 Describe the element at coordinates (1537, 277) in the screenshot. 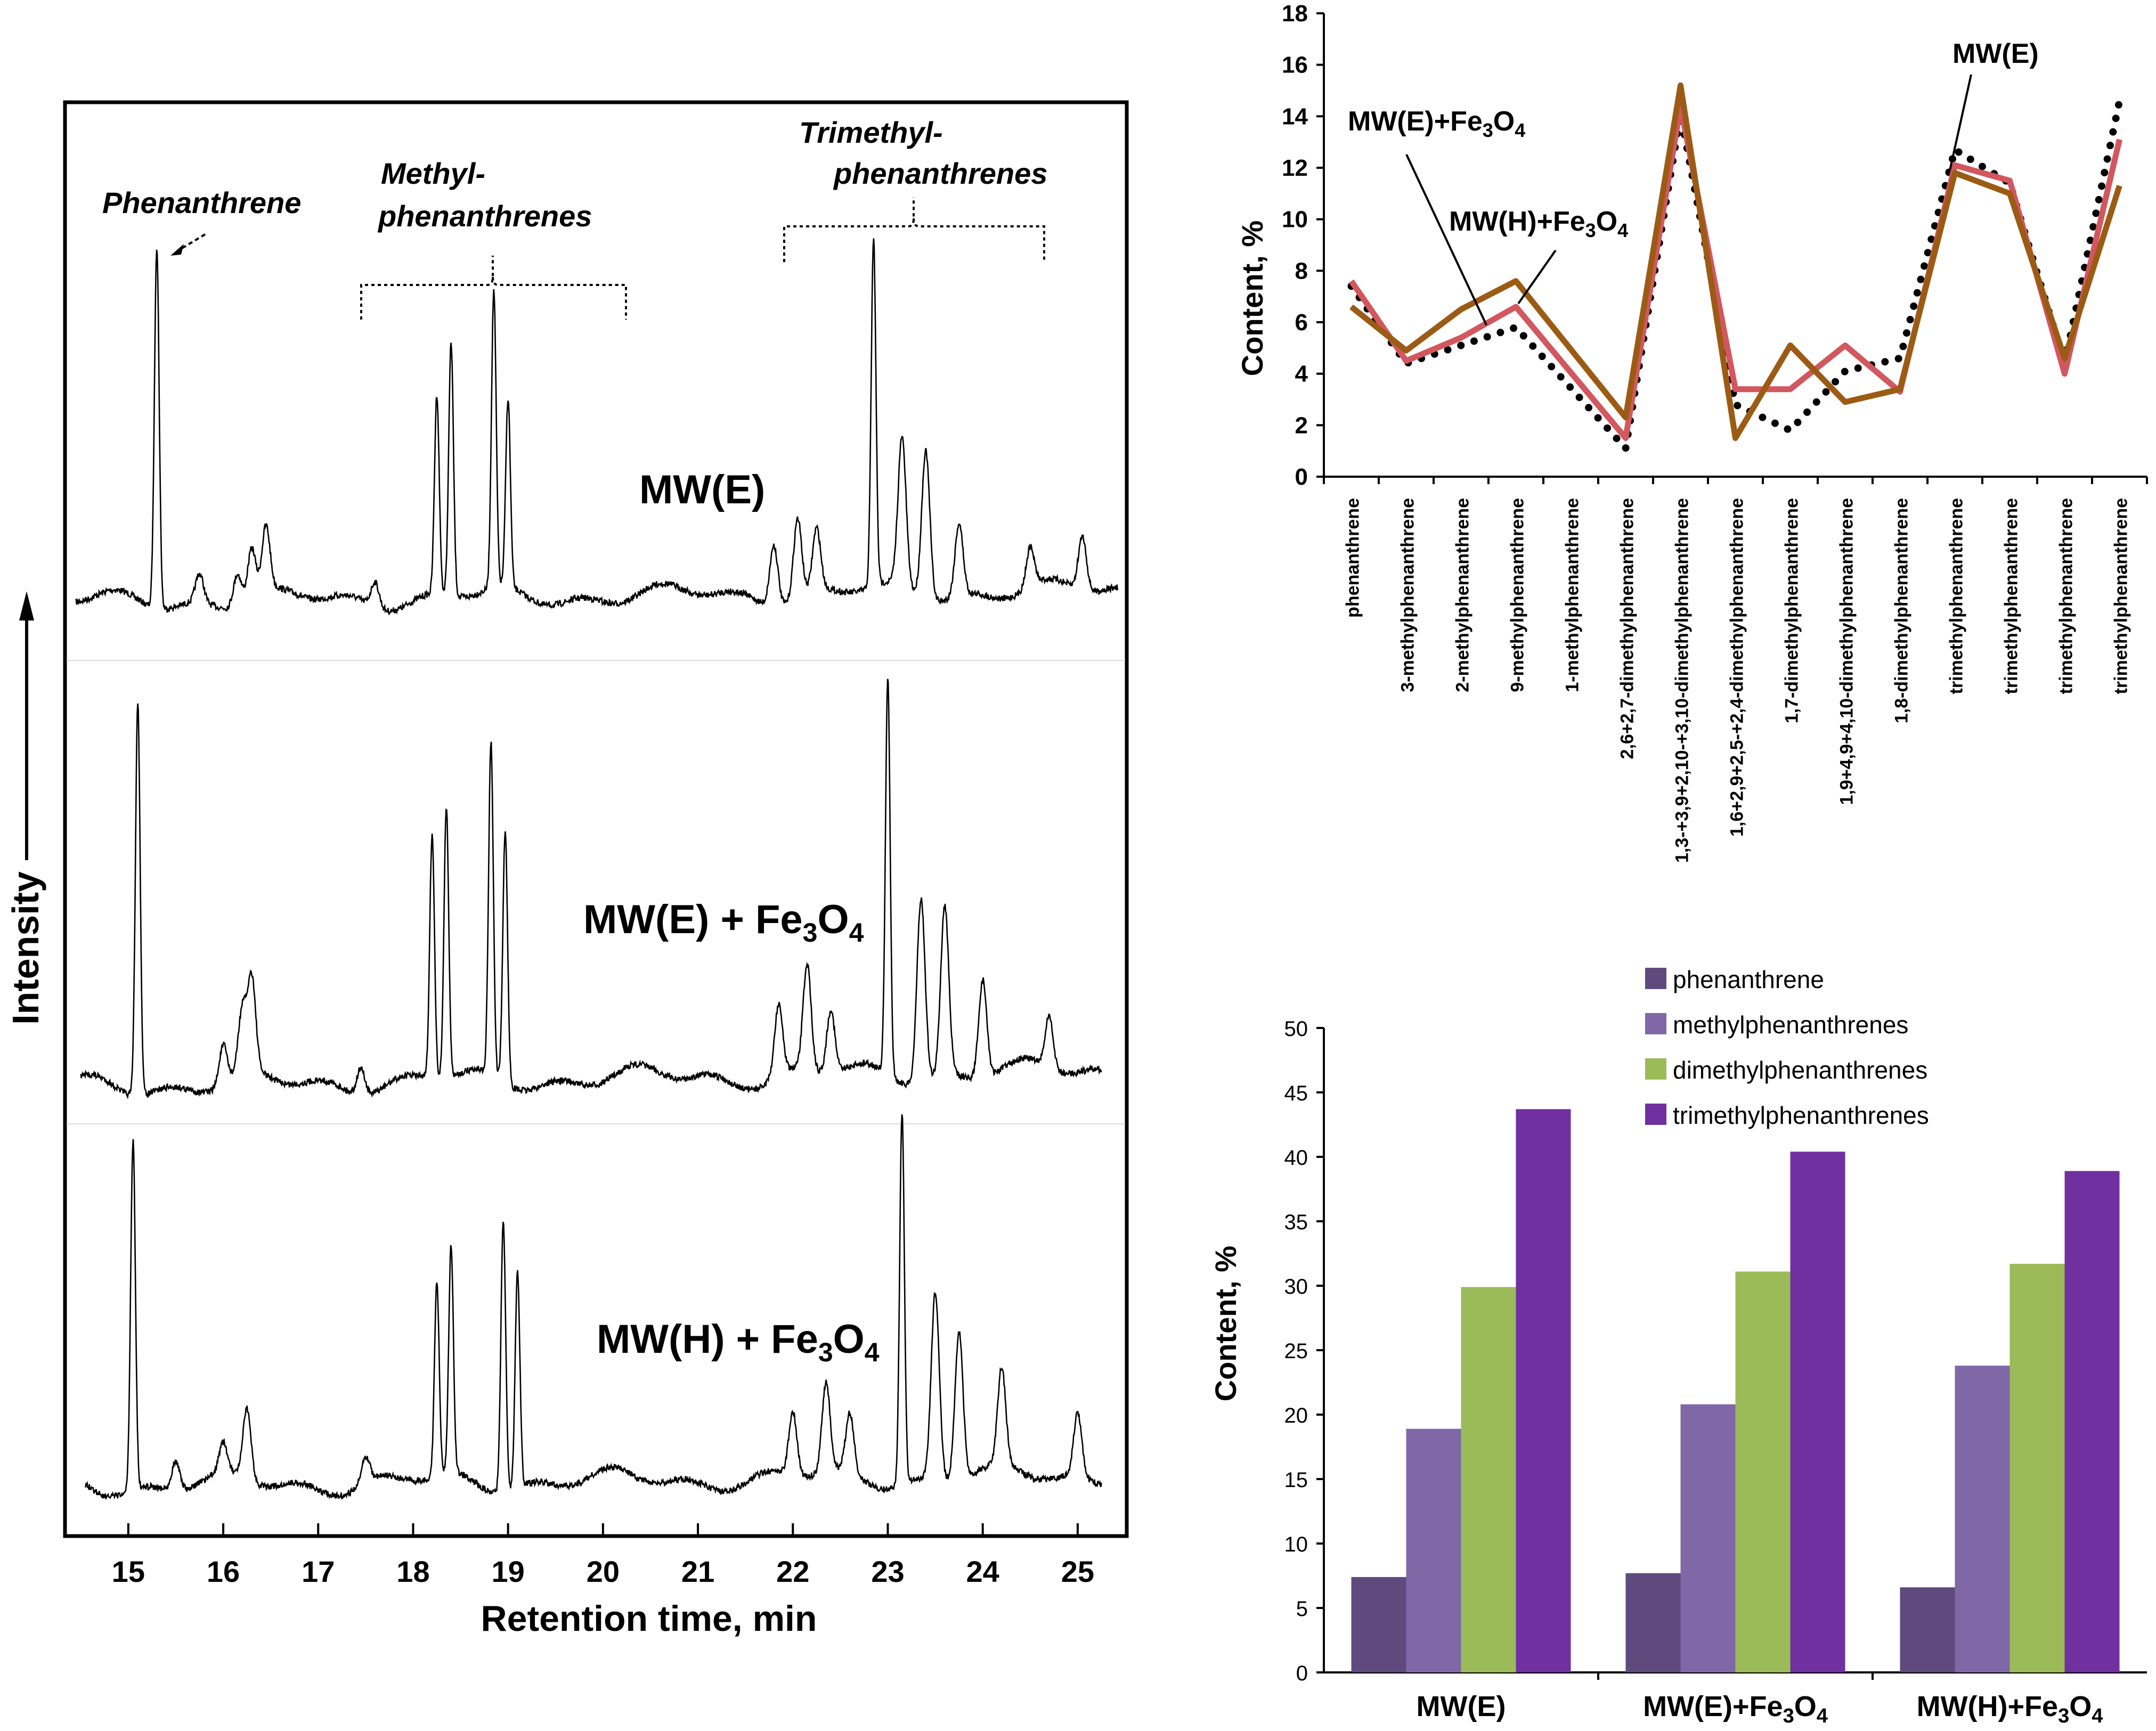

I see `line-label-mwh-fe3o4-leader` at that location.